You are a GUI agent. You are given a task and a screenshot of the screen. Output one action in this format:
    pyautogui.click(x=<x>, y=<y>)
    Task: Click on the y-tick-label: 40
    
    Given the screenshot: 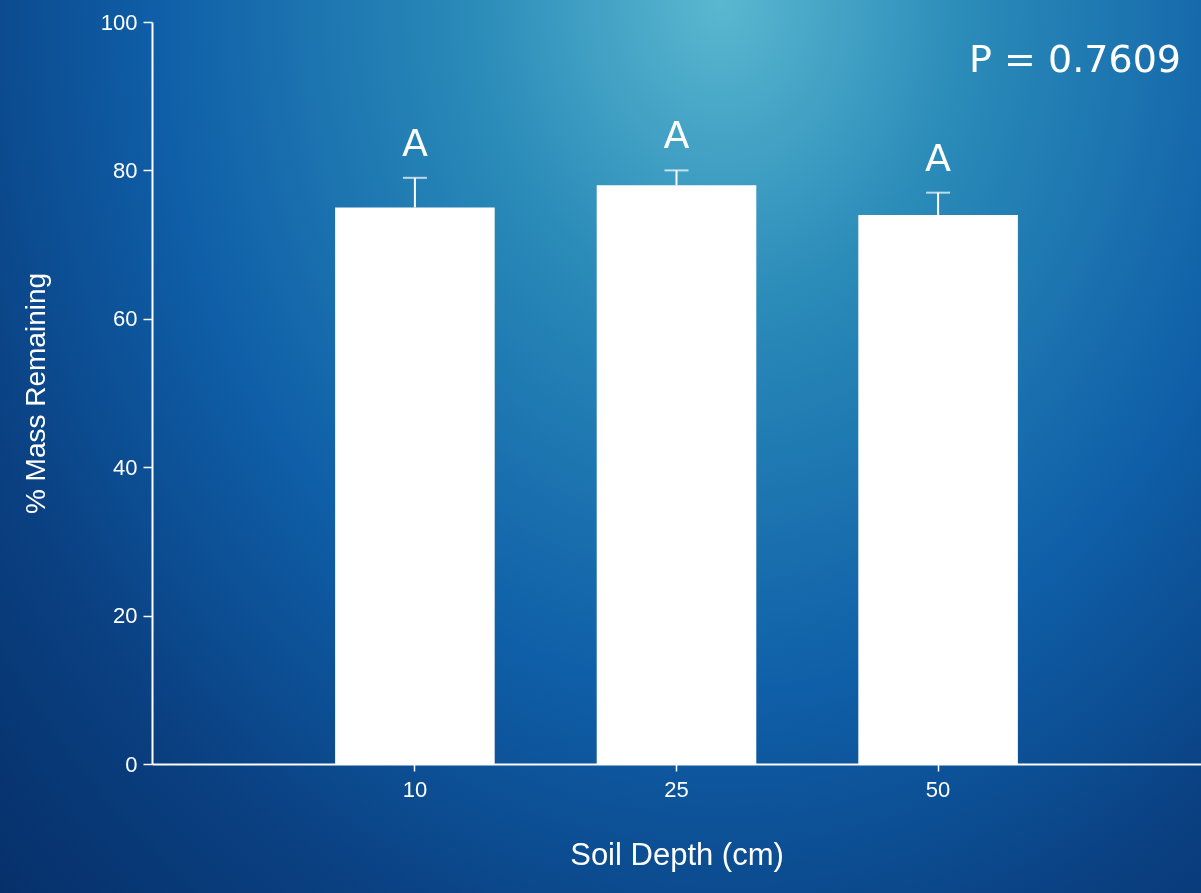 What is the action you would take?
    pyautogui.click(x=125, y=467)
    